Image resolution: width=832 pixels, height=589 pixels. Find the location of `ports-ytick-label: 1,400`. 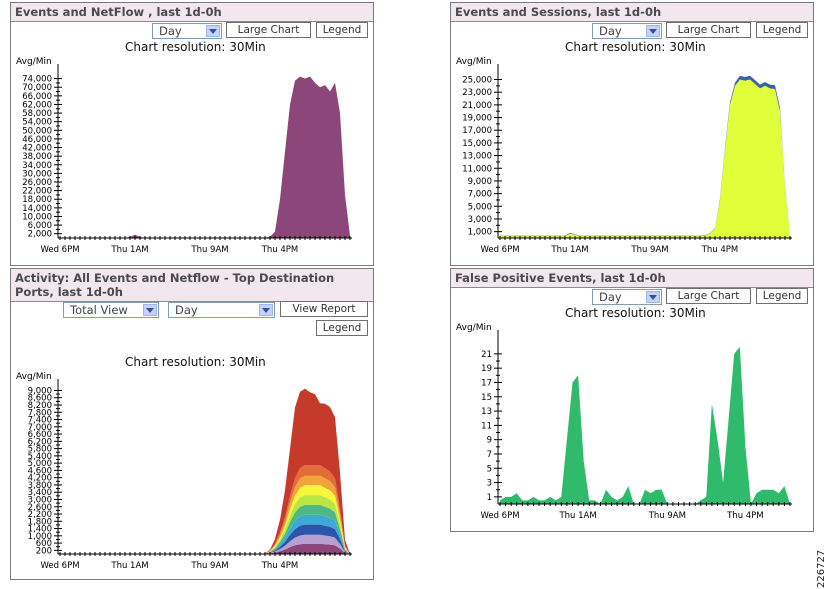

ports-ytick-label: 1,400 is located at coordinates (40, 530).